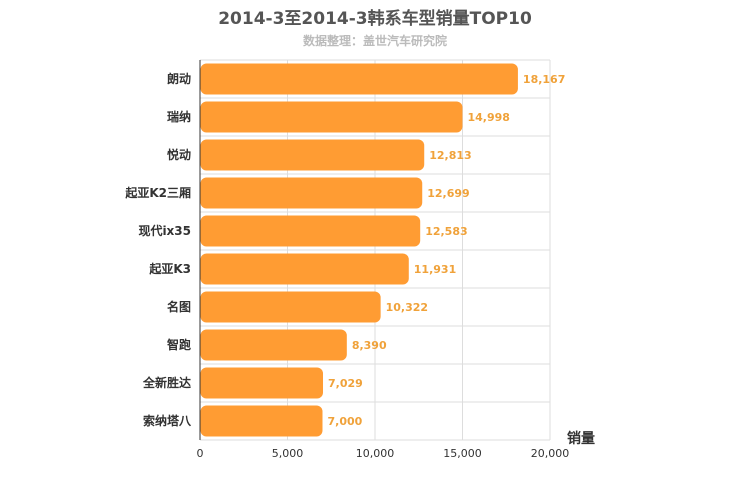 This screenshot has width=750, height=500. What do you see at coordinates (407, 307) in the screenshot?
I see `data-label: 10,322` at bounding box center [407, 307].